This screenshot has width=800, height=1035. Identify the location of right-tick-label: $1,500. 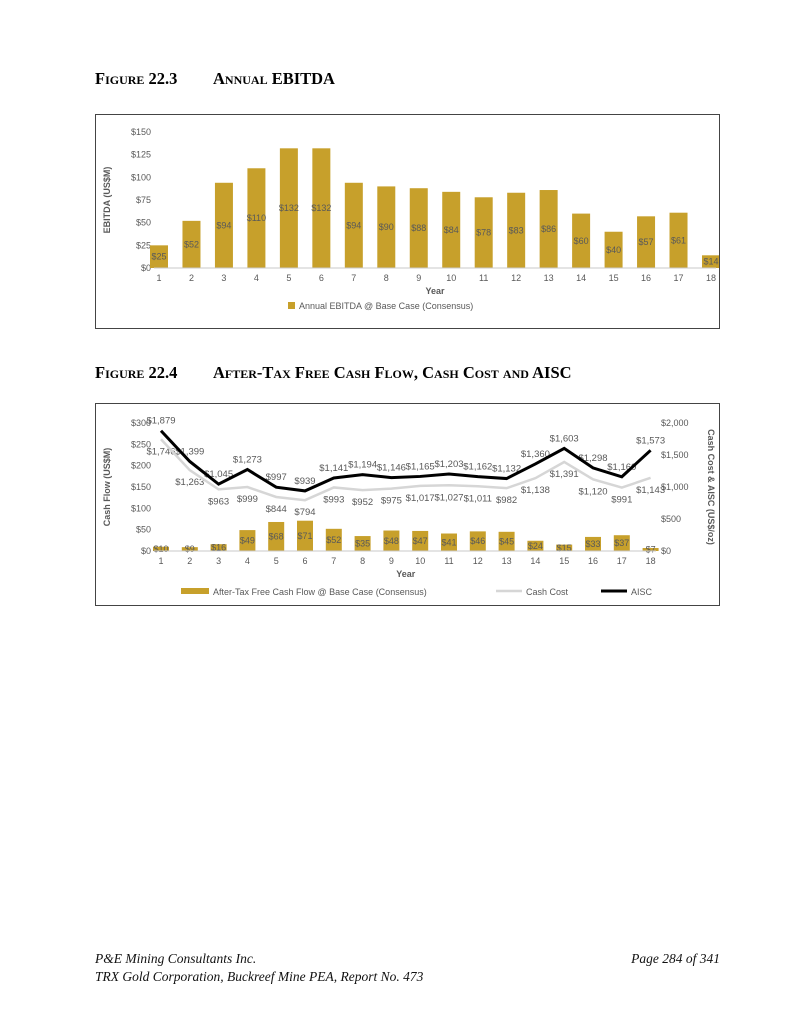
(675, 455).